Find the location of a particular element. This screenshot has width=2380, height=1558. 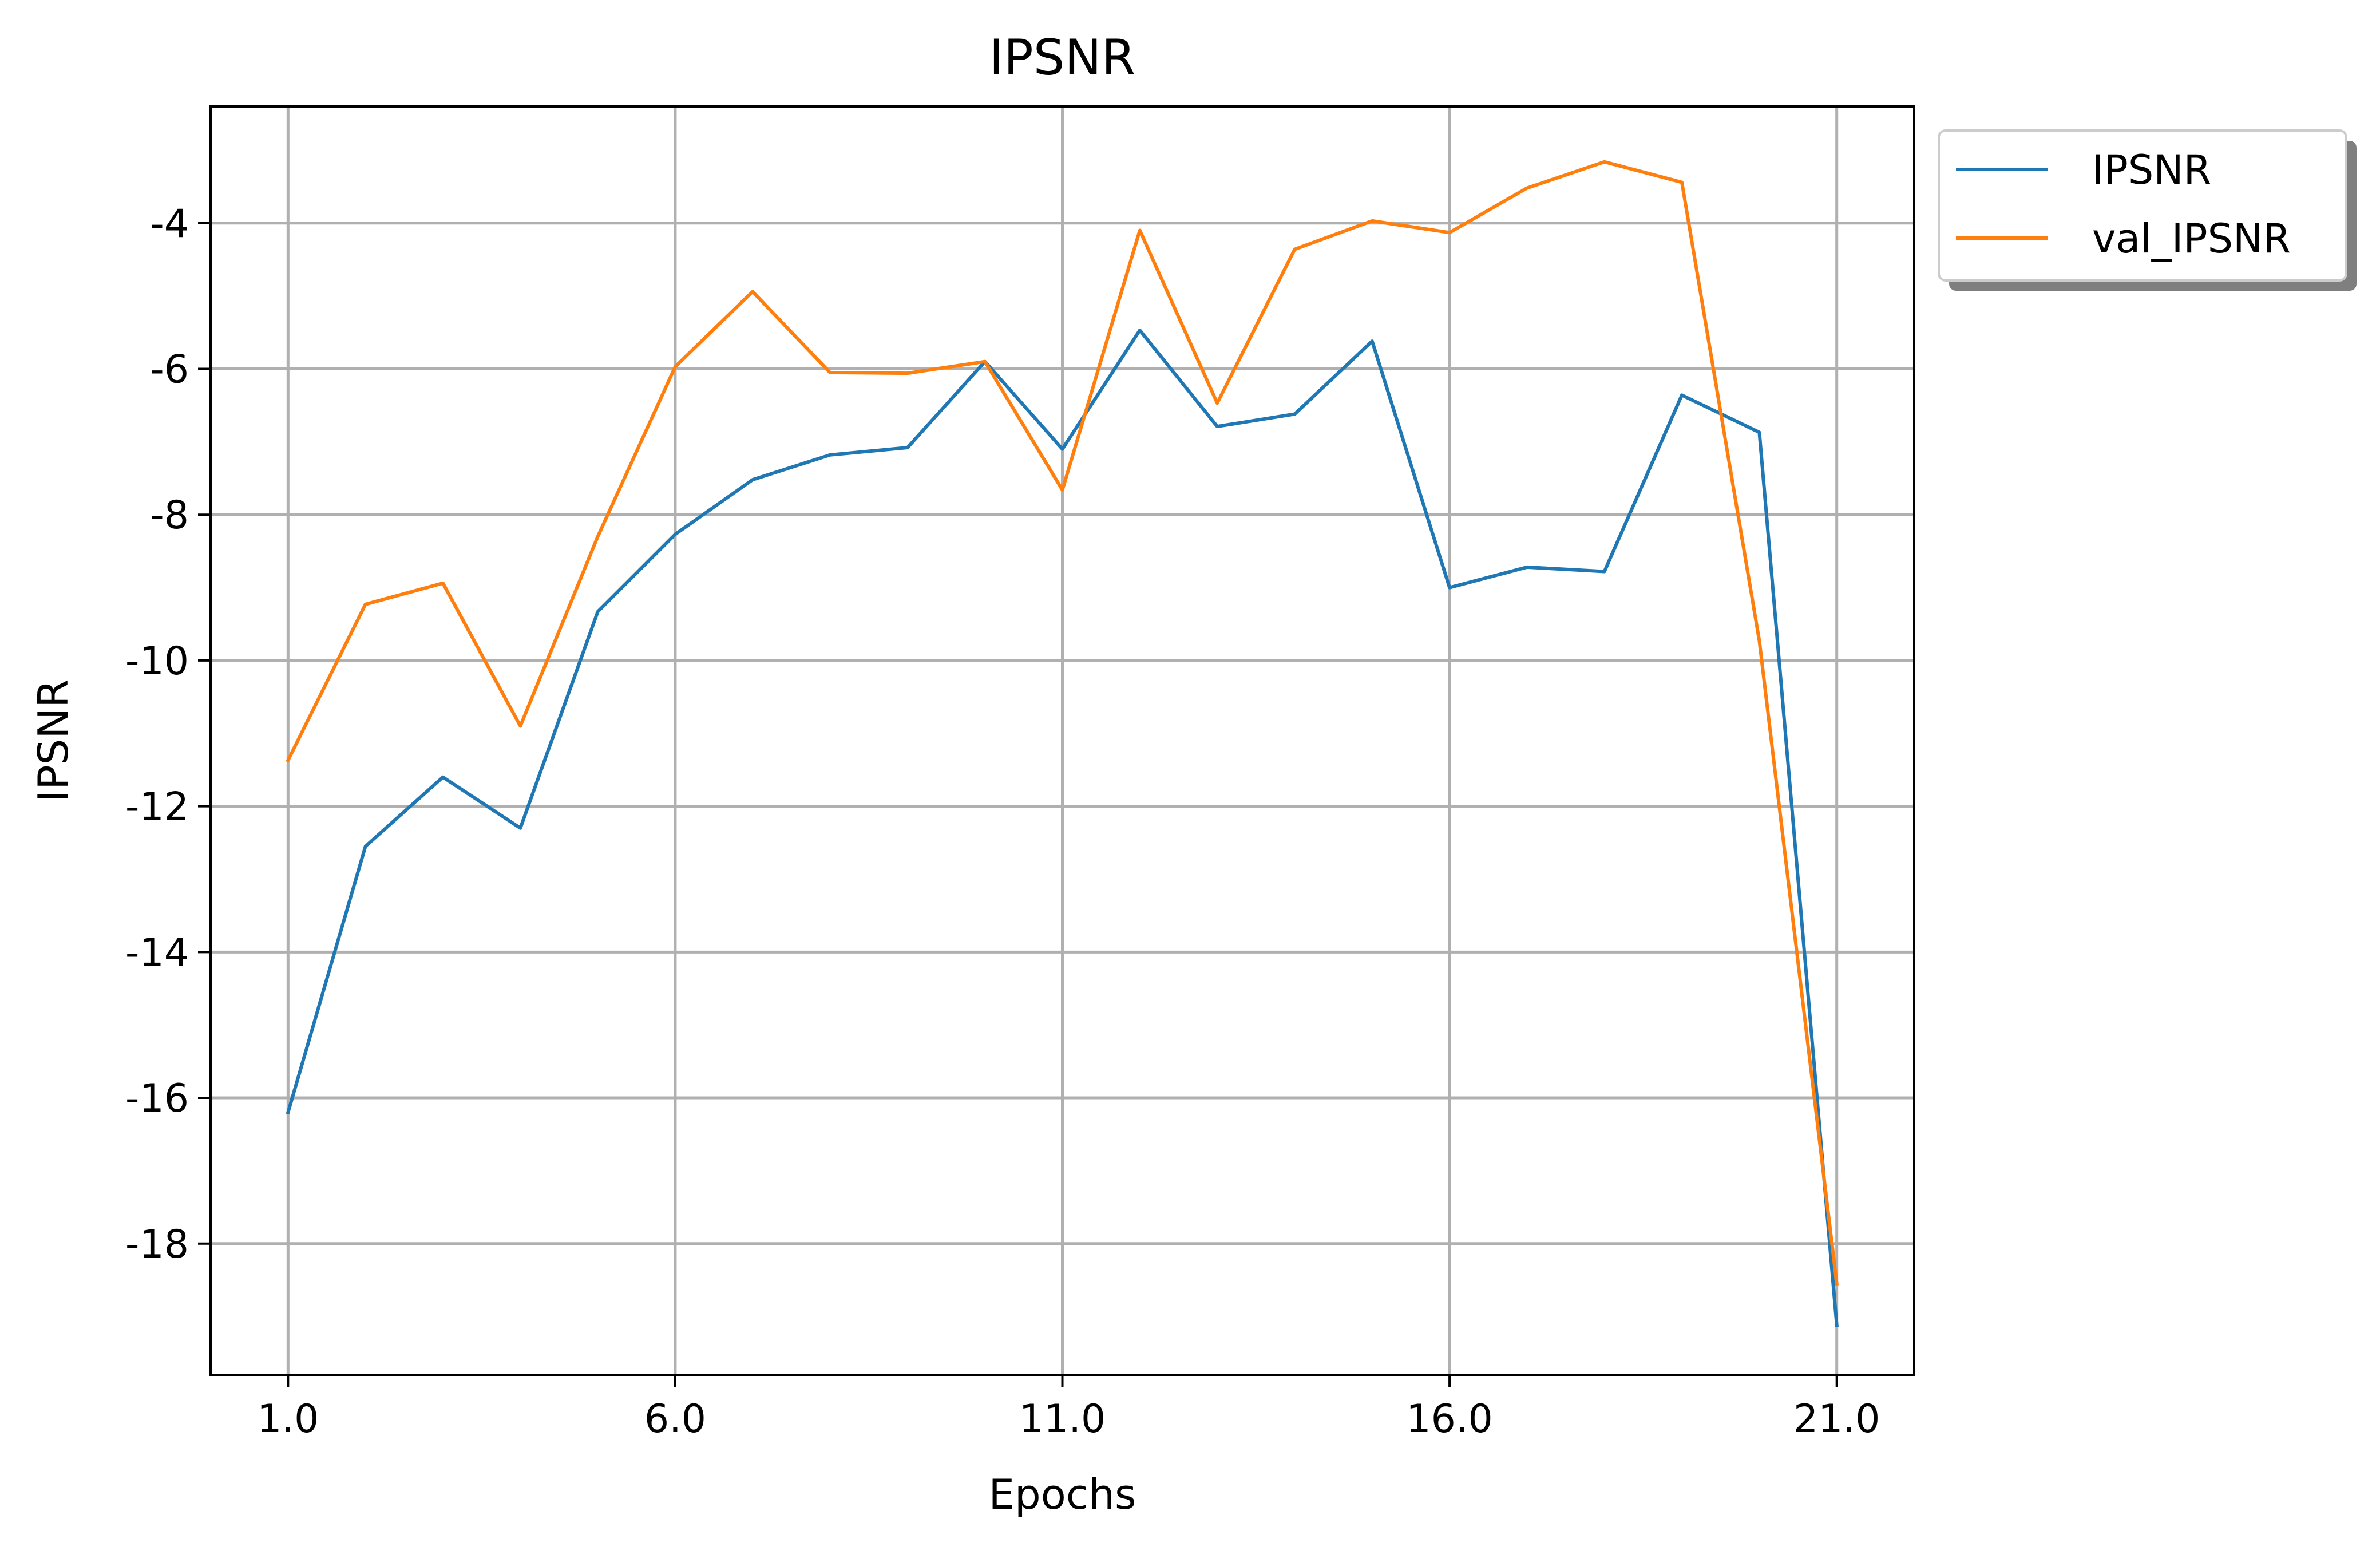

x-tick-label: 11.0 is located at coordinates (1063, 1419).